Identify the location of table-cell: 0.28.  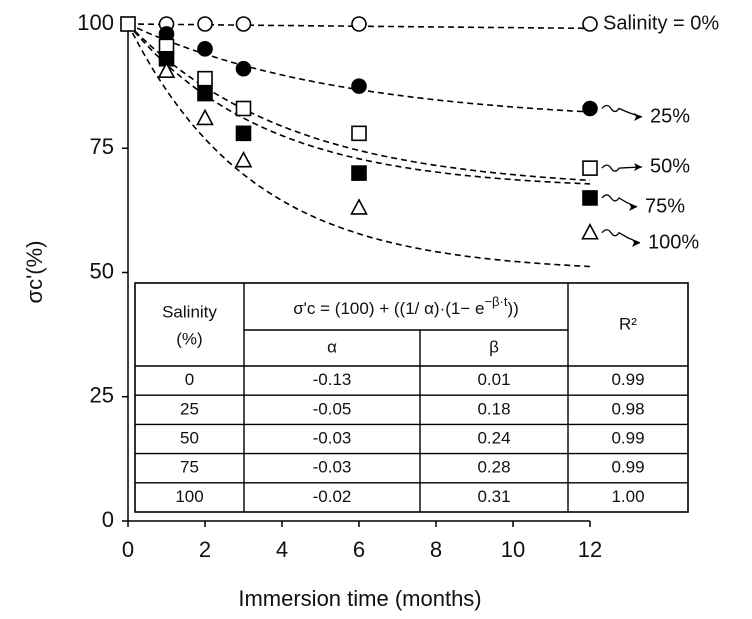
(493, 467).